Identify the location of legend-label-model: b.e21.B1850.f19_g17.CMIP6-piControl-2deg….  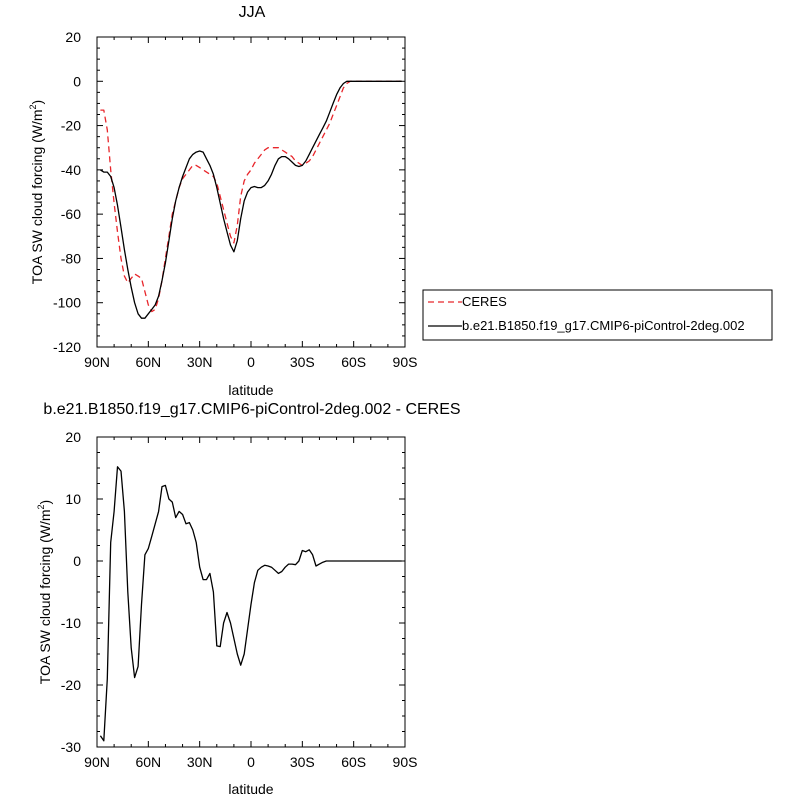
(603, 325).